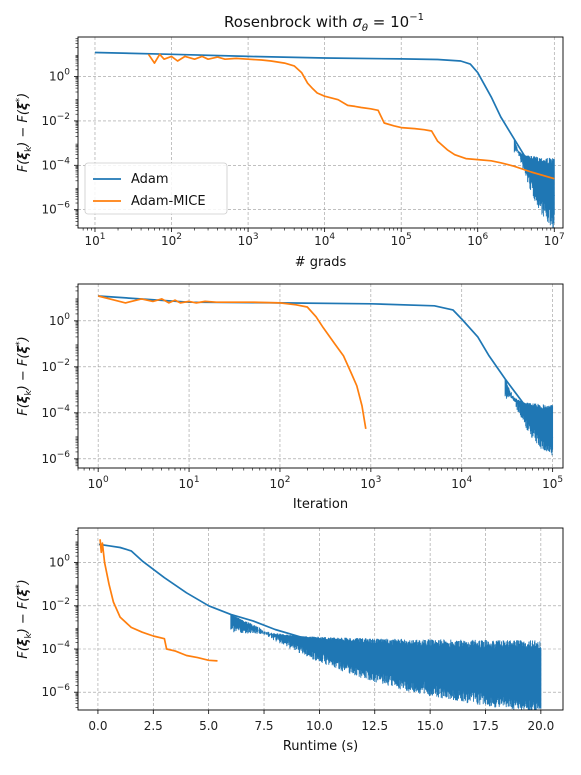 The image size is (581, 775). Describe the element at coordinates (153, 726) in the screenshot. I see `x-tick-label: 2.5` at that location.